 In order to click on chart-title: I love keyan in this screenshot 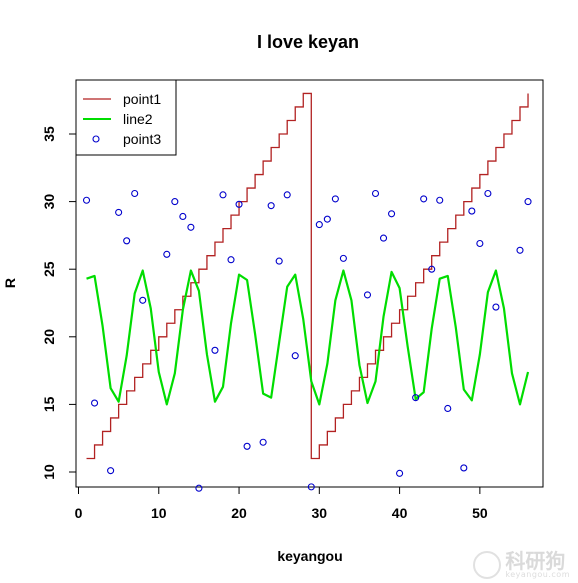, I will do `click(308, 42)`.